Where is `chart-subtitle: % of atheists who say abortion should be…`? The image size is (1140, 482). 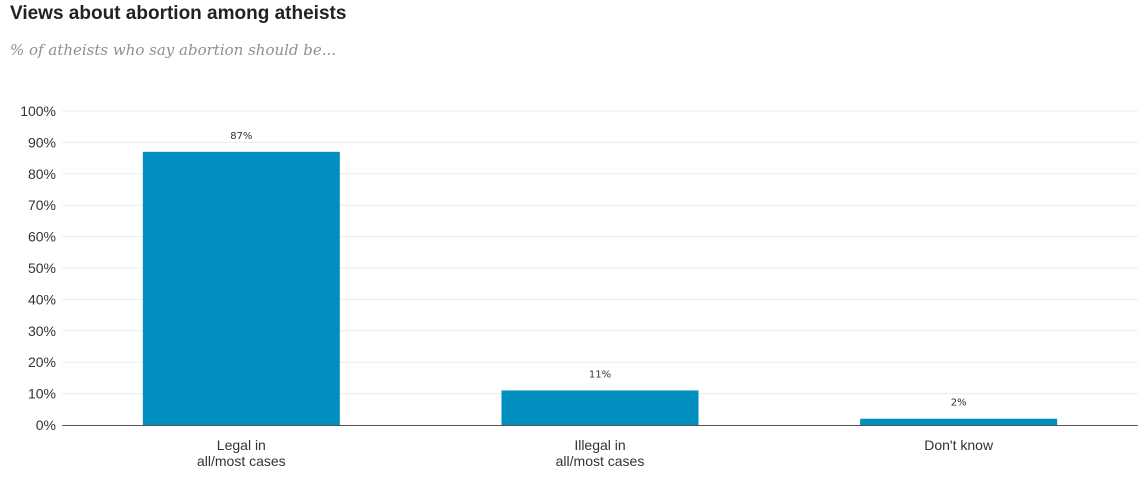
chart-subtitle: % of atheists who say abortion should be… is located at coordinates (173, 50).